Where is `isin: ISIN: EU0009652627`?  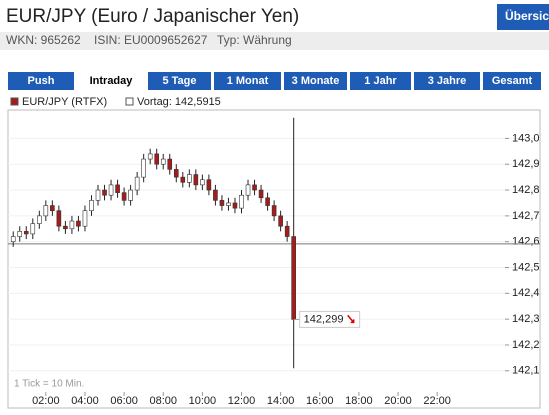 isin: ISIN: EU0009652627 is located at coordinates (151, 40).